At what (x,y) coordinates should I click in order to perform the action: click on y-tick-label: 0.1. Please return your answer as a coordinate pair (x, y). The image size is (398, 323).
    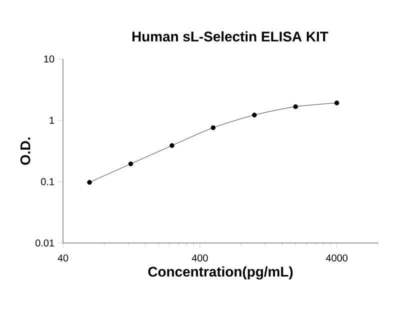
    Looking at the image, I should click on (47, 182).